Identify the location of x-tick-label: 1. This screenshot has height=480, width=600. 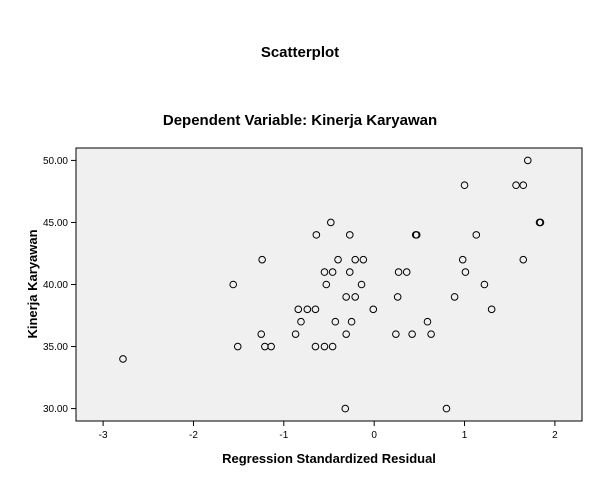
(465, 435).